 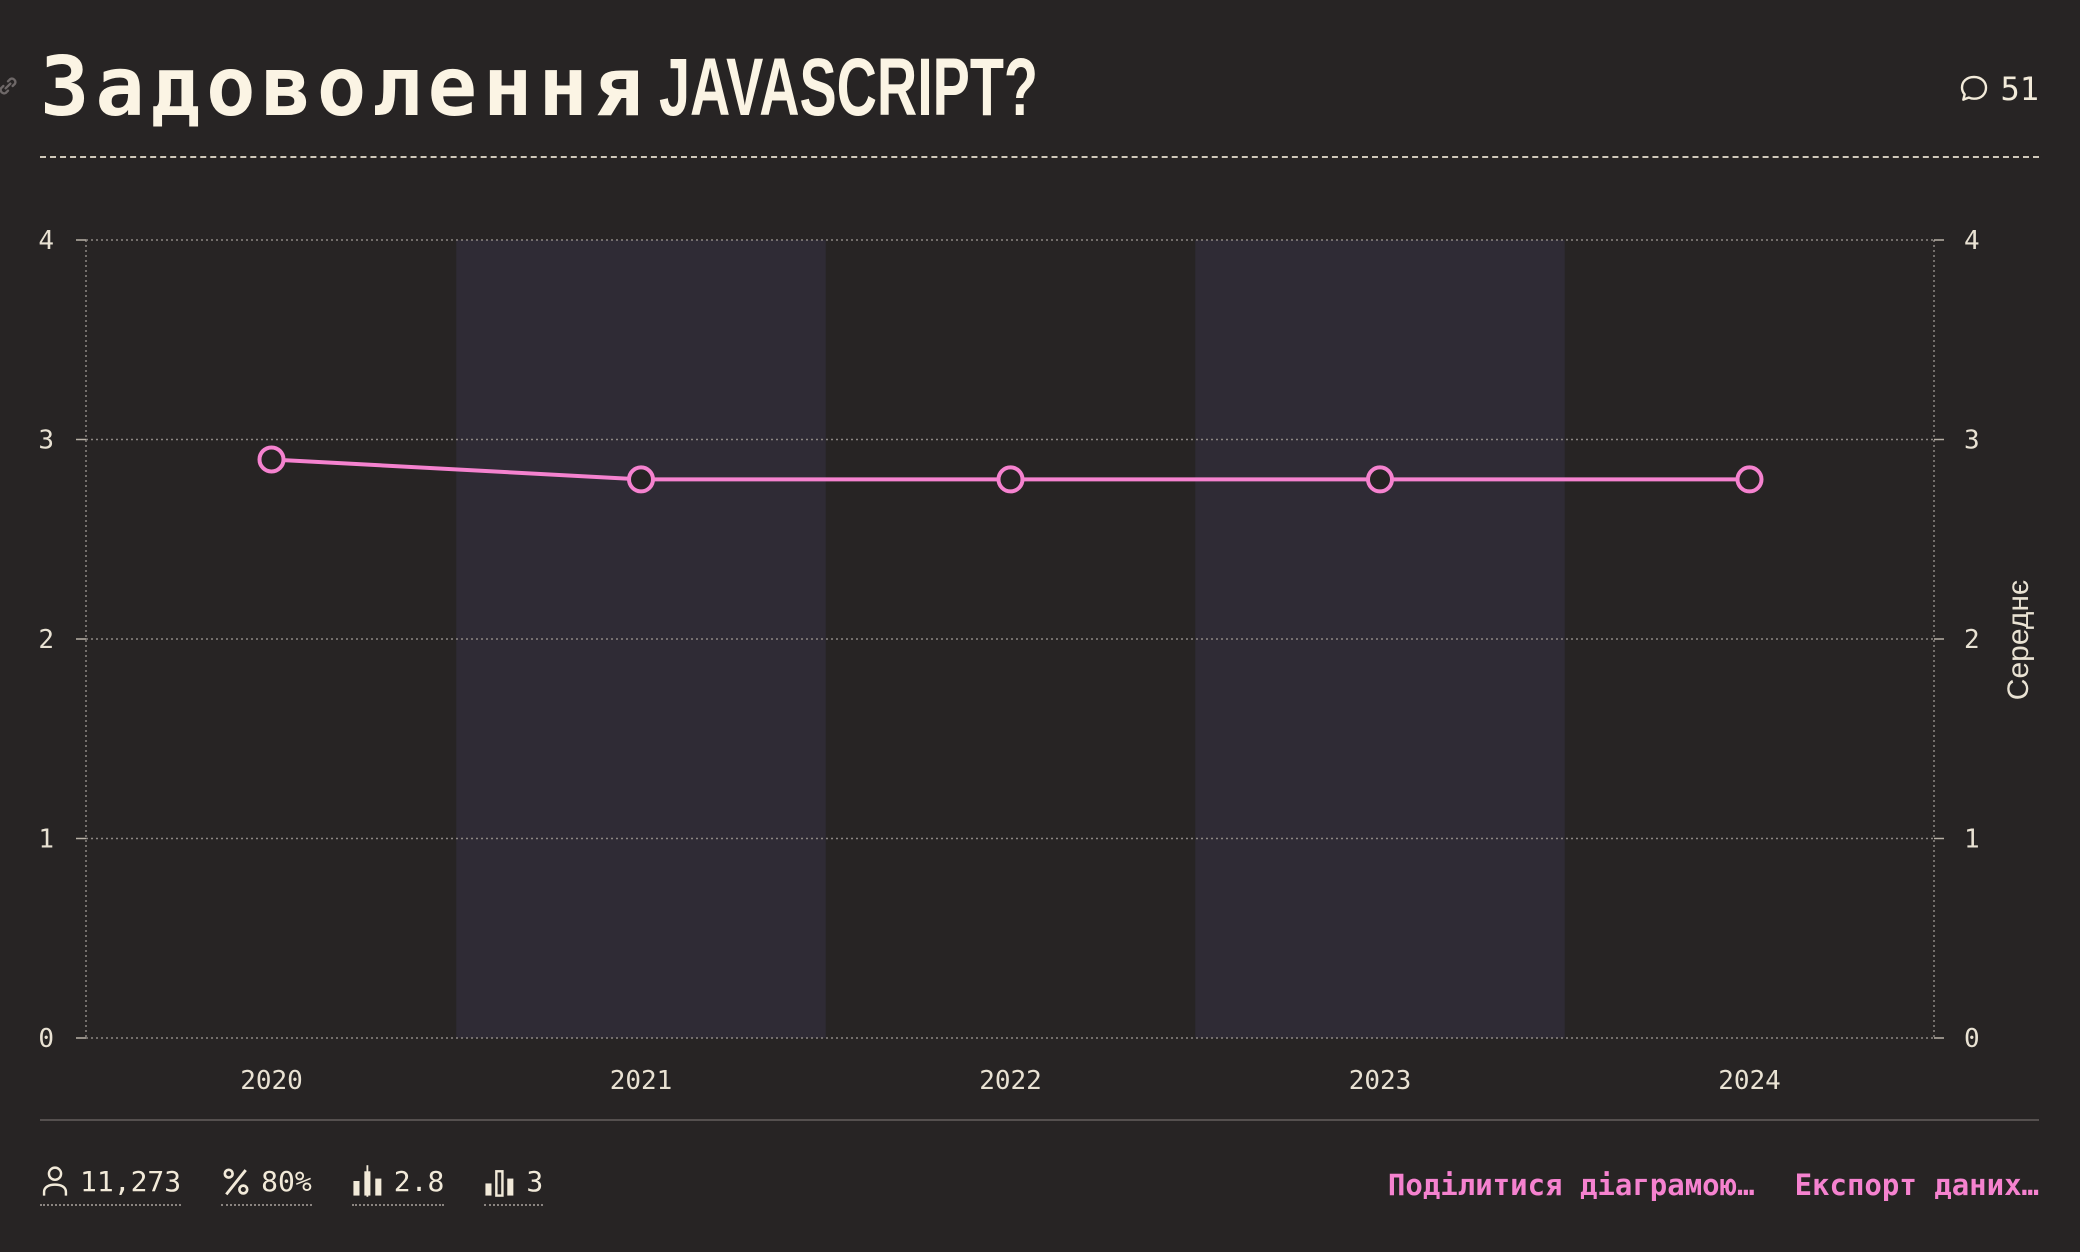 I want to click on y-axis-right: 0 1 2 3 4, so click(x=1957, y=640).